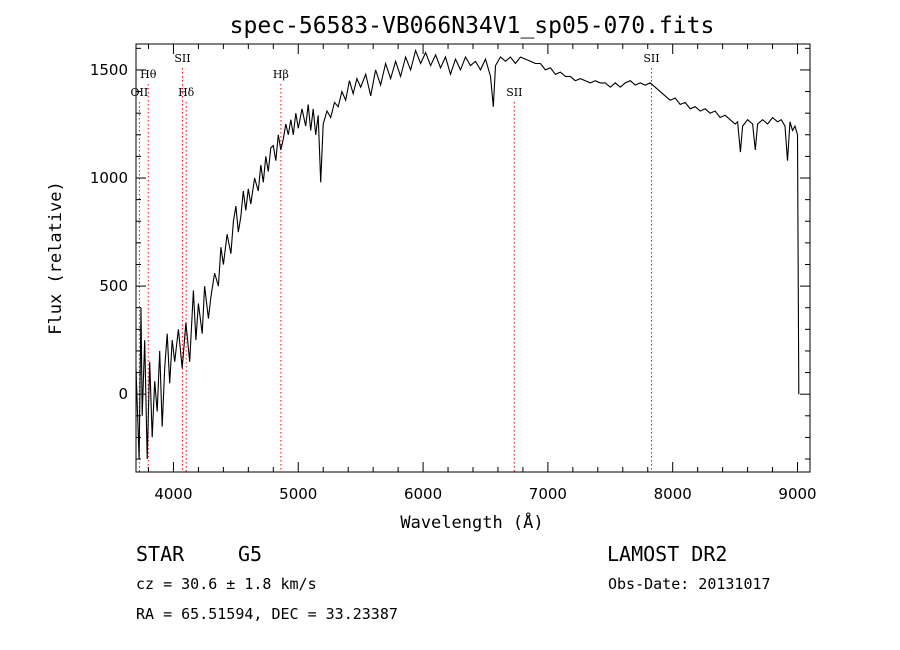  What do you see at coordinates (548, 494) in the screenshot?
I see `x-tick-label-3: 7000` at bounding box center [548, 494].